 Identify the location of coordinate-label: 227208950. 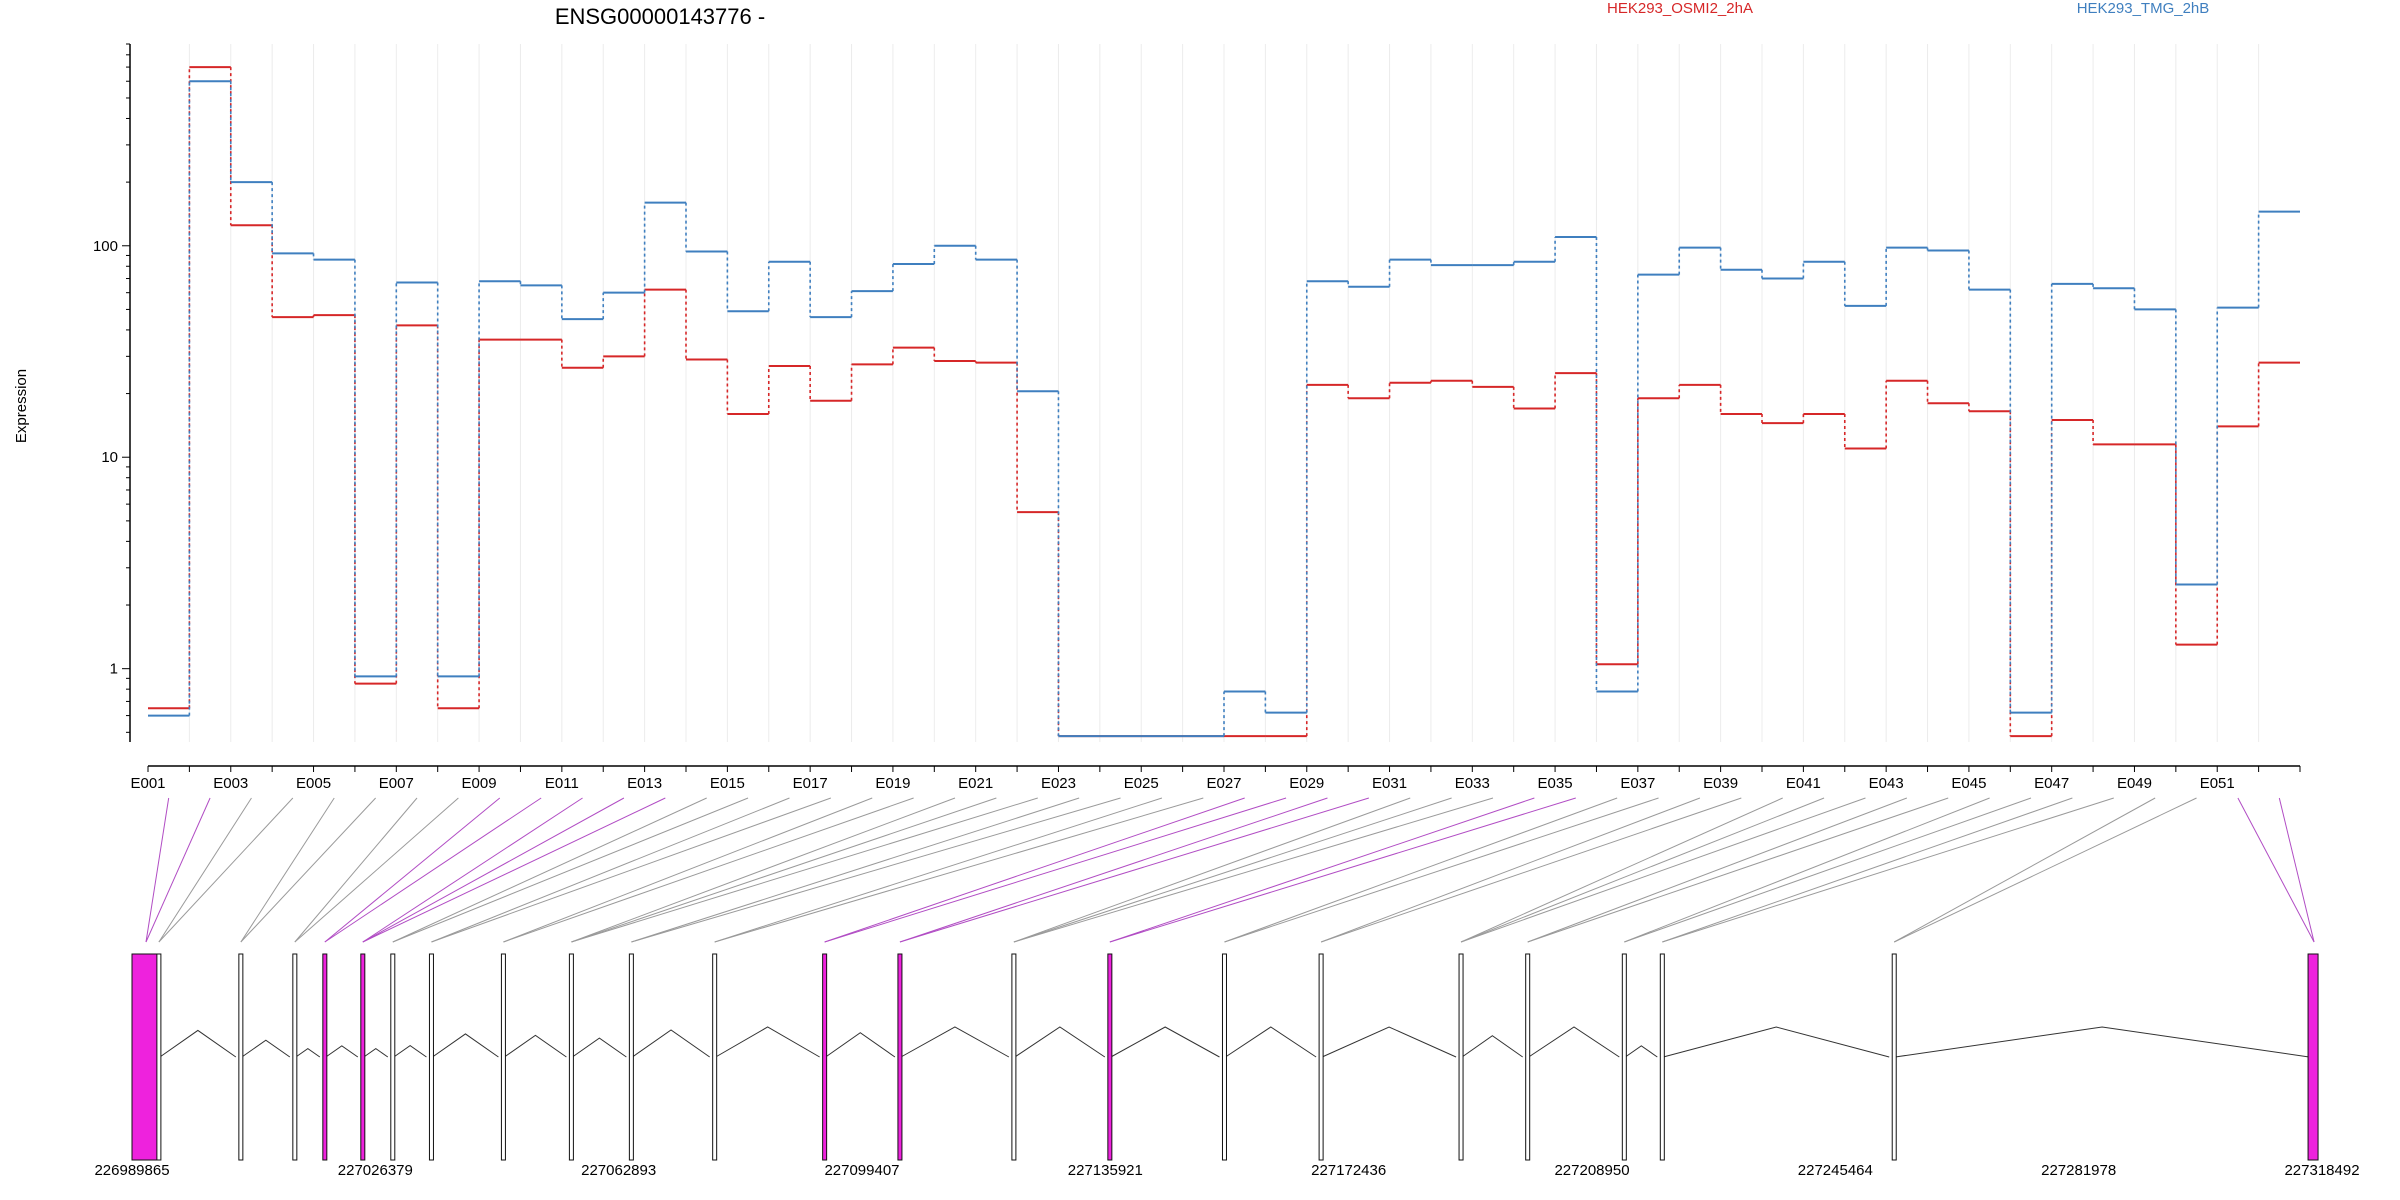
(1591, 1170).